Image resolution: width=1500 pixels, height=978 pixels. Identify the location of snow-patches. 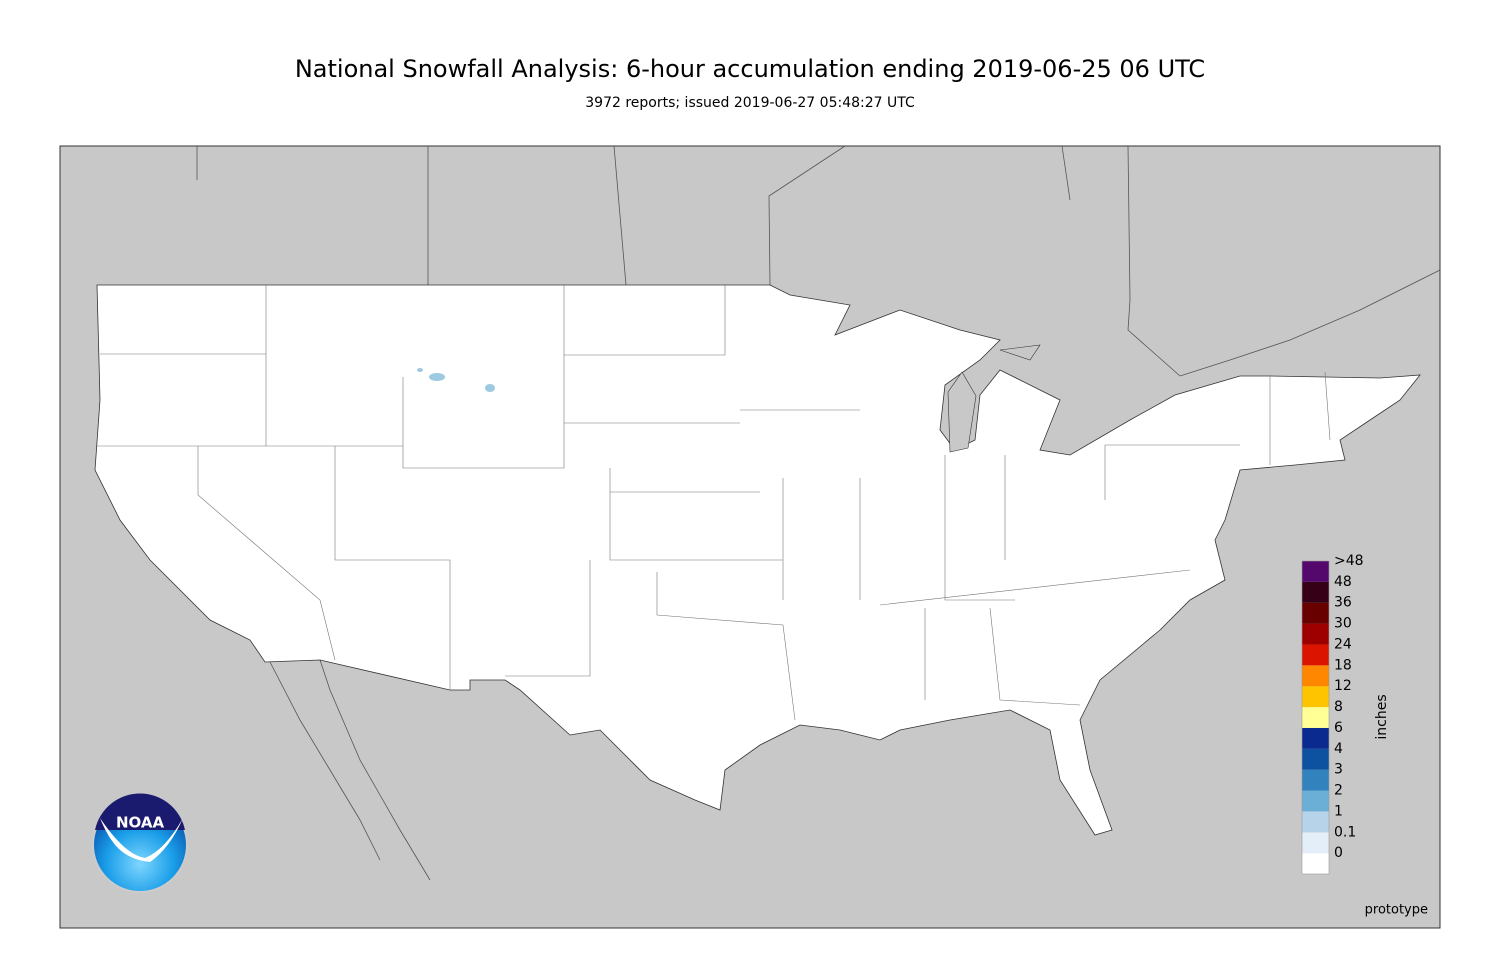
(456, 380).